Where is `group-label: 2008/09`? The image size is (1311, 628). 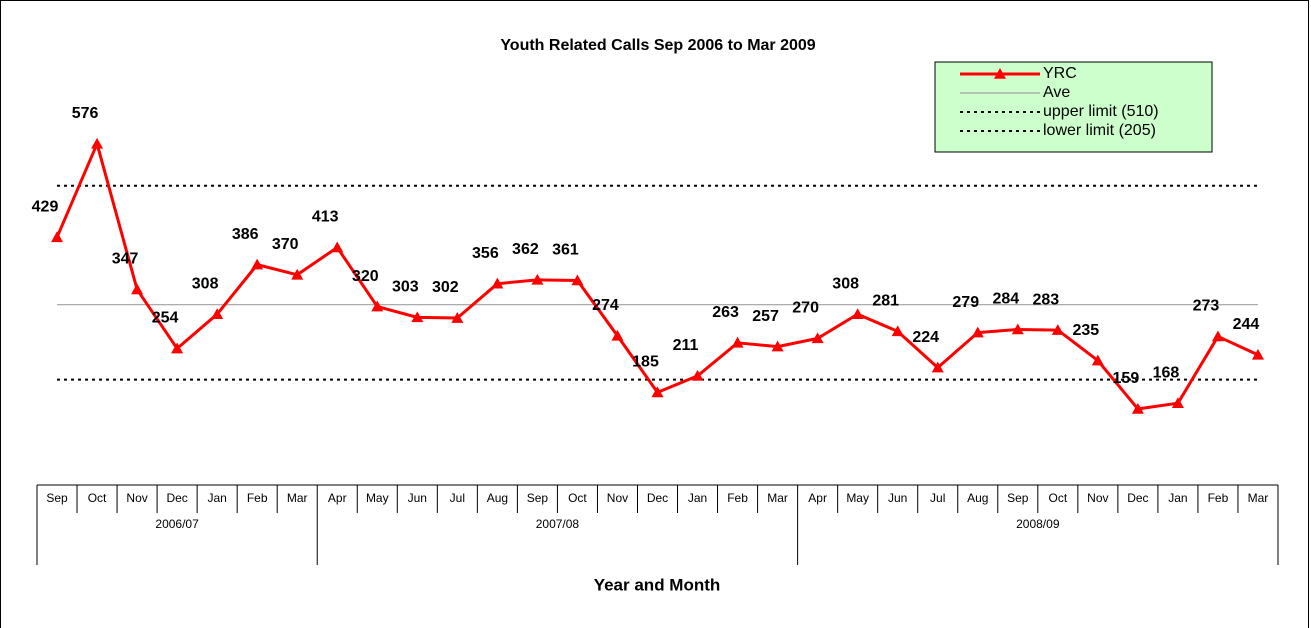
group-label: 2008/09 is located at coordinates (1038, 524).